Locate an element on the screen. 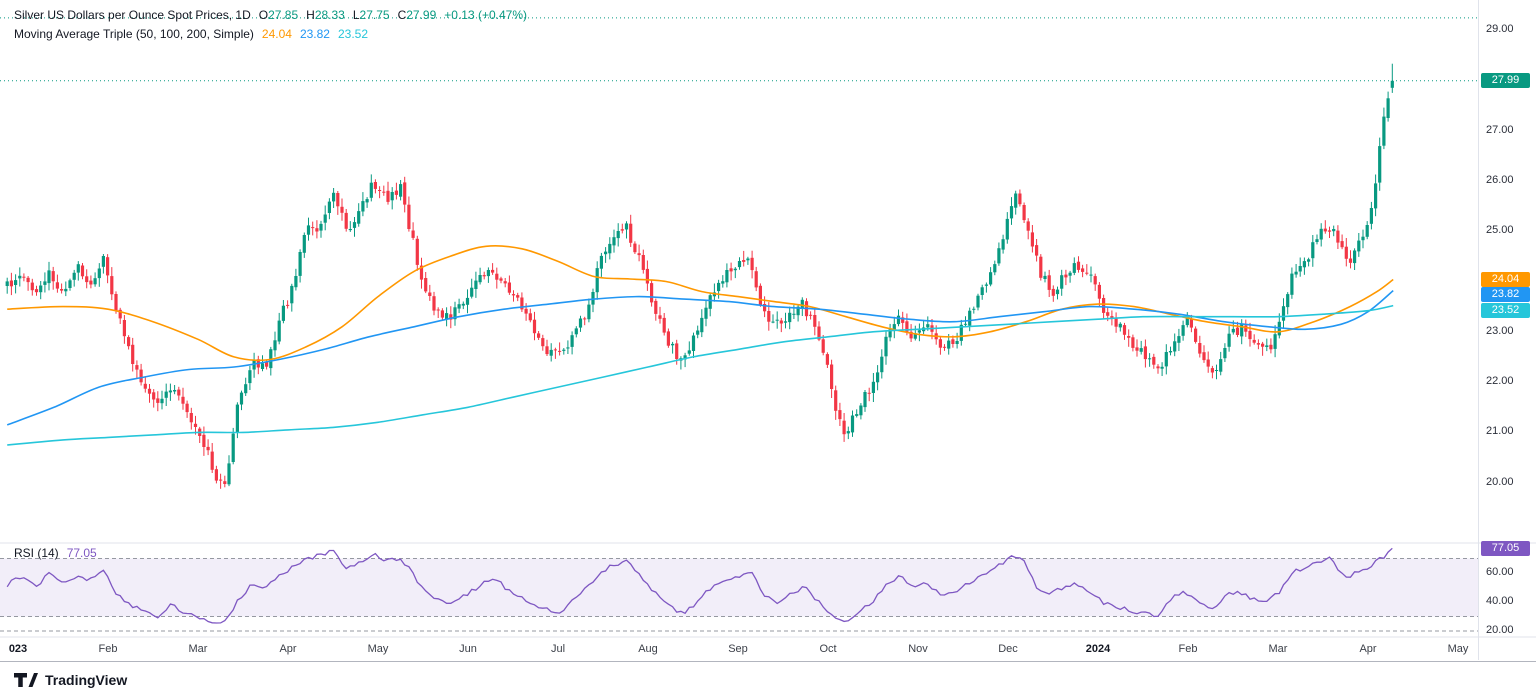 The image size is (1536, 697). open-label: O is located at coordinates (263, 15).